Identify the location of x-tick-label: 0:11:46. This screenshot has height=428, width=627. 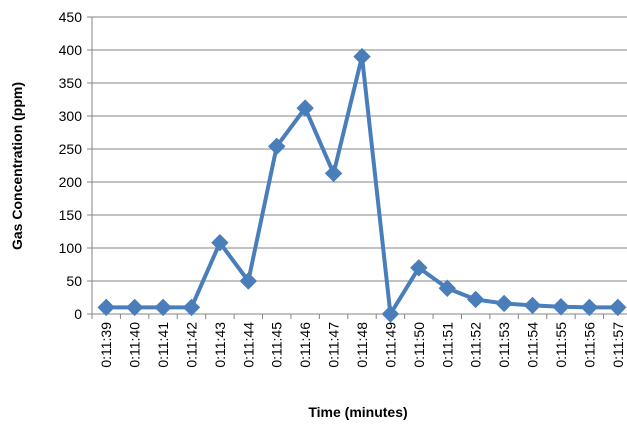
(305, 345).